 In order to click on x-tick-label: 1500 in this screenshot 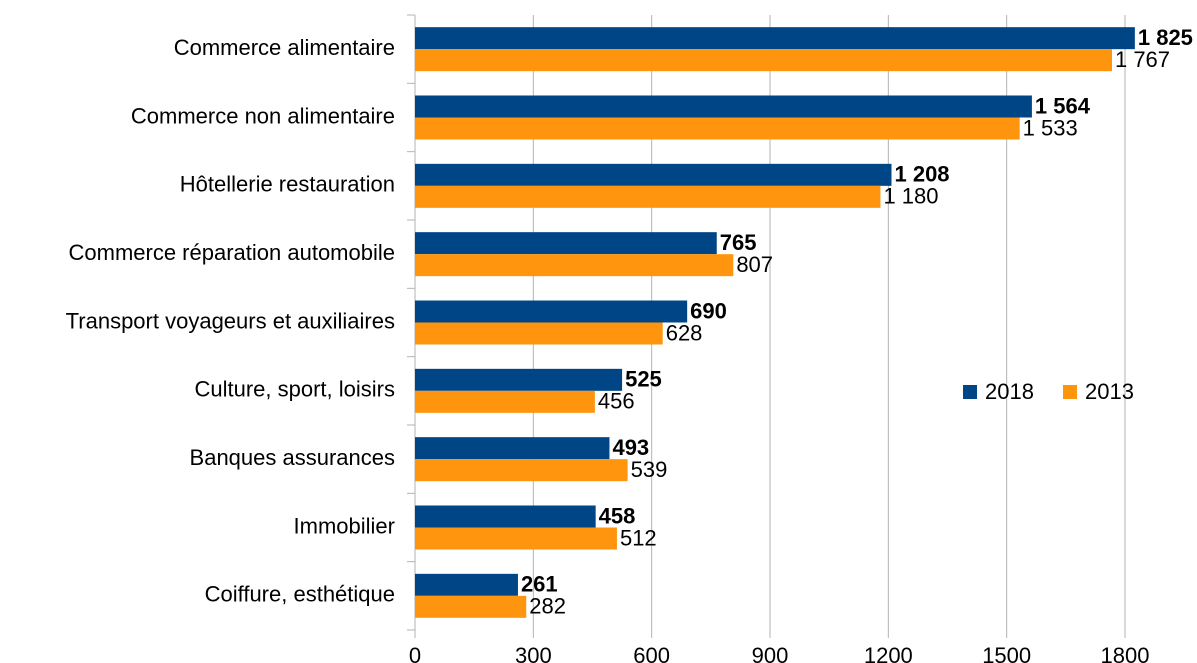, I will do `click(1006, 653)`.